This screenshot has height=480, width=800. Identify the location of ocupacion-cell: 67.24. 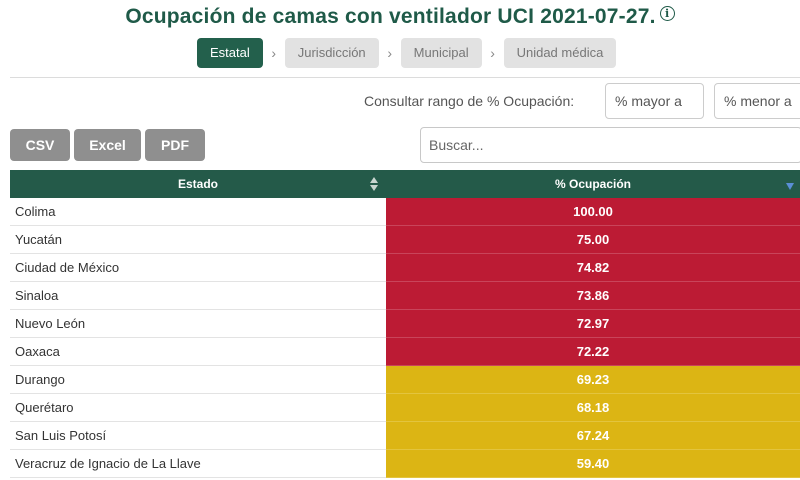
(593, 435).